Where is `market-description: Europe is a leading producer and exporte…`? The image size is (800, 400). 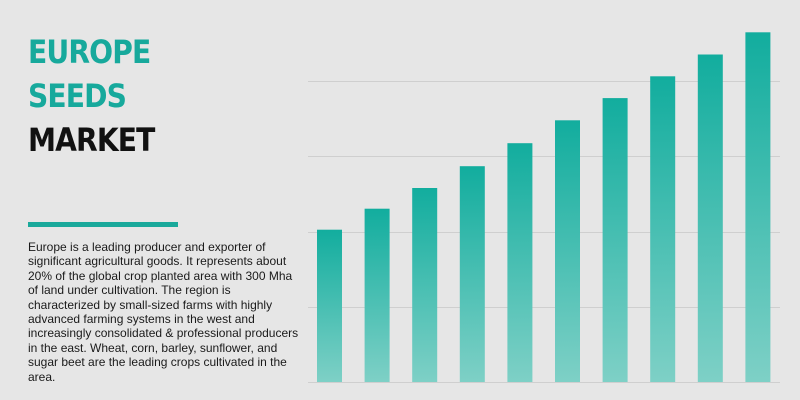 market-description: Europe is a leading producer and exporte… is located at coordinates (163, 312).